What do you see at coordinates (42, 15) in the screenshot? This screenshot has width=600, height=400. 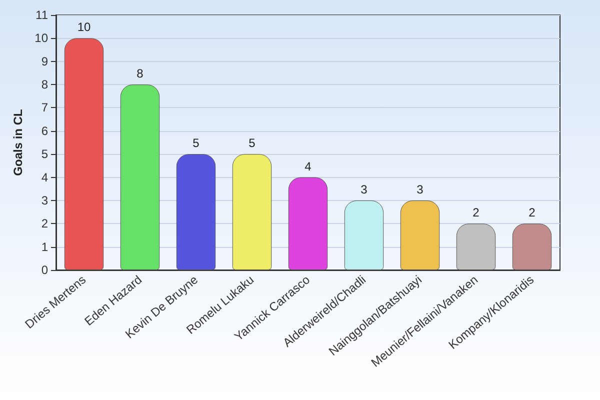 I see `y-tick-label: 11` at bounding box center [42, 15].